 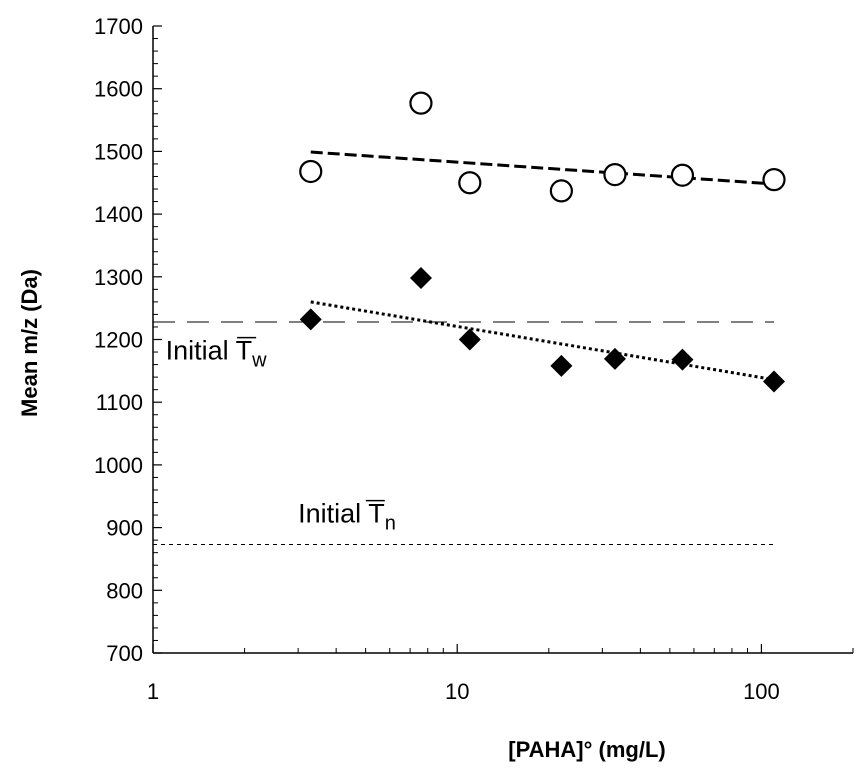 I want to click on y-tick-label: 1700, so click(x=118, y=26).